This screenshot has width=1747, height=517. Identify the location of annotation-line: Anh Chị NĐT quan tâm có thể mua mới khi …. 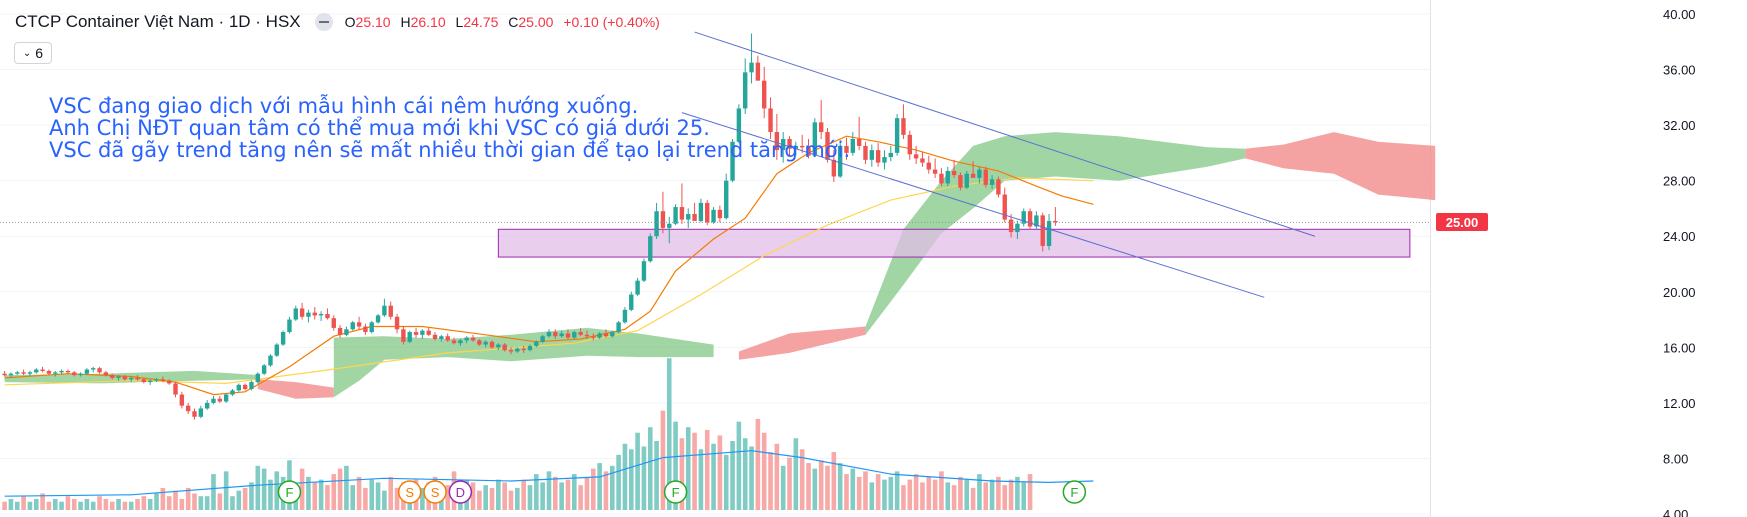
(379, 128).